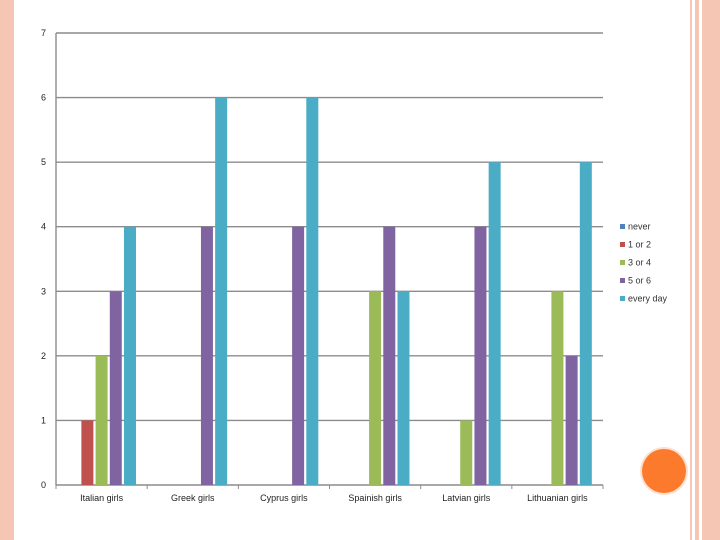  I want to click on y-tick-label: 0, so click(43, 485).